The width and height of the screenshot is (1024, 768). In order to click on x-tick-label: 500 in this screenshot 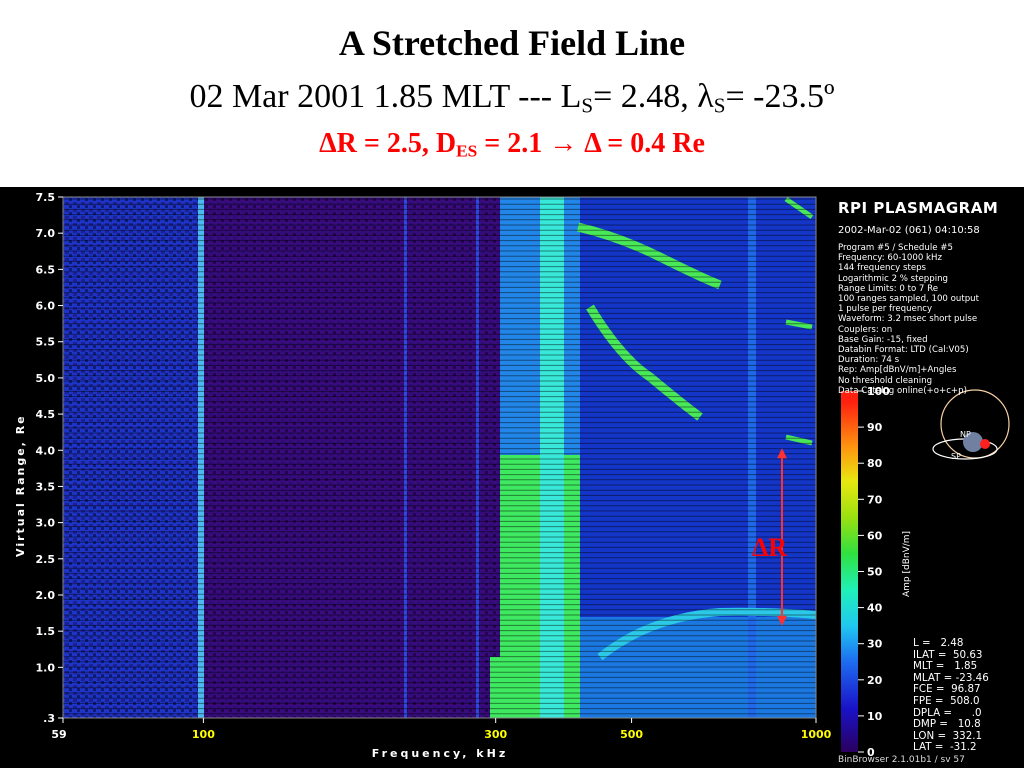, I will do `click(631, 734)`.